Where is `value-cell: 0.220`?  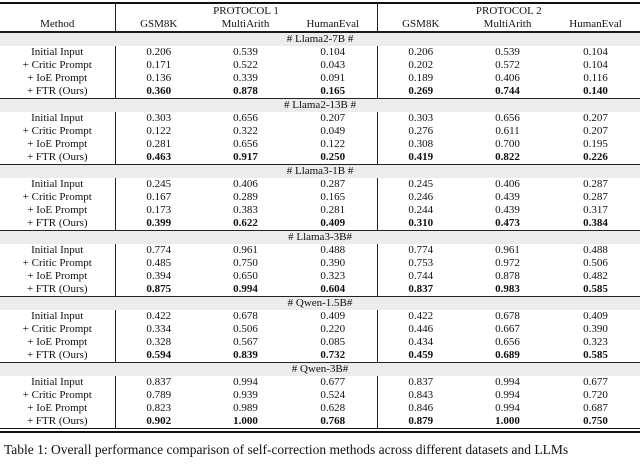 value-cell: 0.220 is located at coordinates (333, 329).